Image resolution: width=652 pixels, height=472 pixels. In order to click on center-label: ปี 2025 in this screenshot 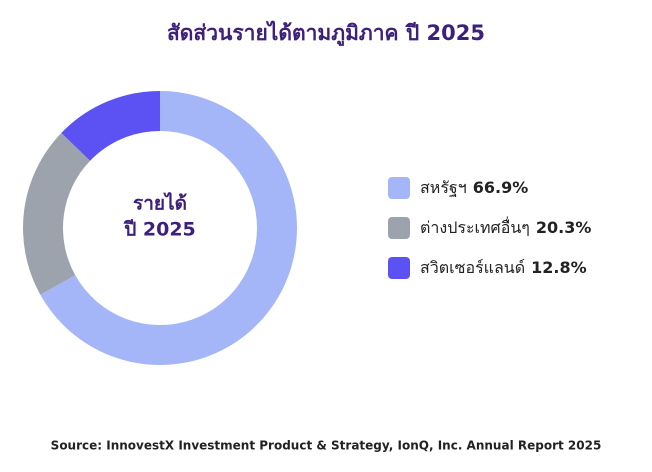, I will do `click(159, 230)`.